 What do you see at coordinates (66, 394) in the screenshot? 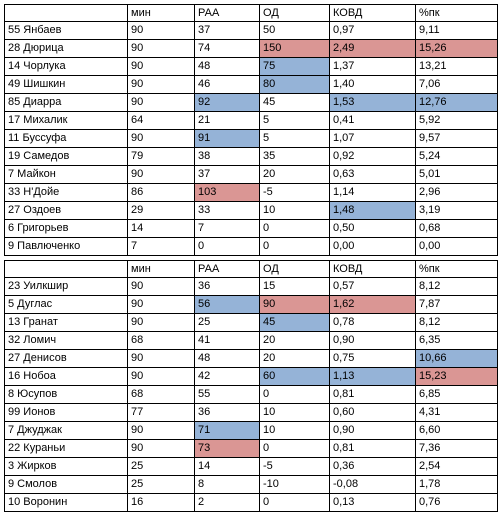
I see `player-name-cell: 8 Юсупов` at bounding box center [66, 394].